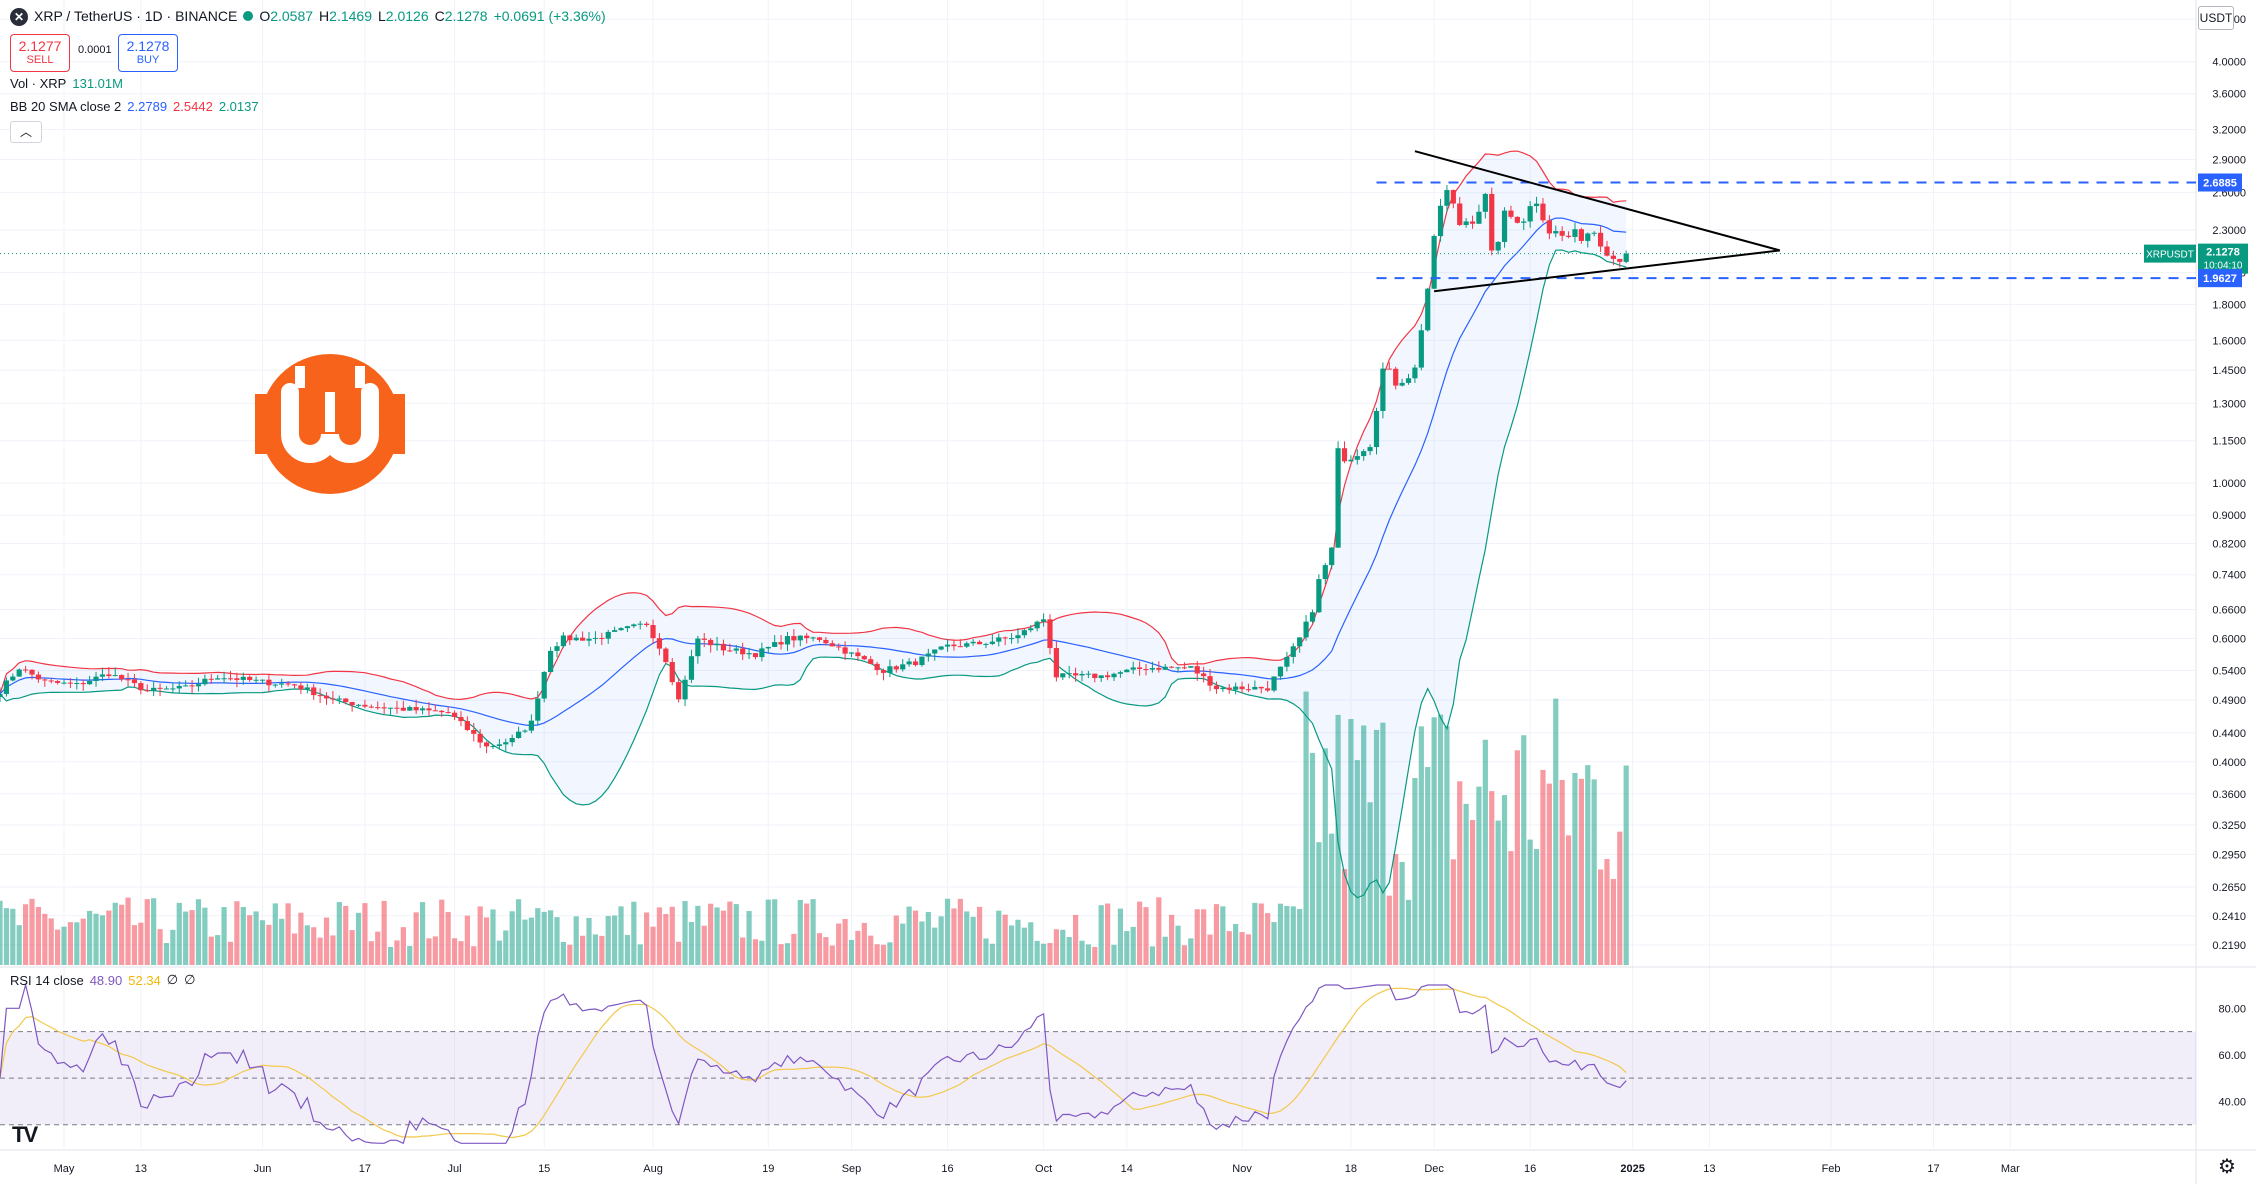  What do you see at coordinates (2227, 1167) in the screenshot?
I see `gear-icon: ⚙` at bounding box center [2227, 1167].